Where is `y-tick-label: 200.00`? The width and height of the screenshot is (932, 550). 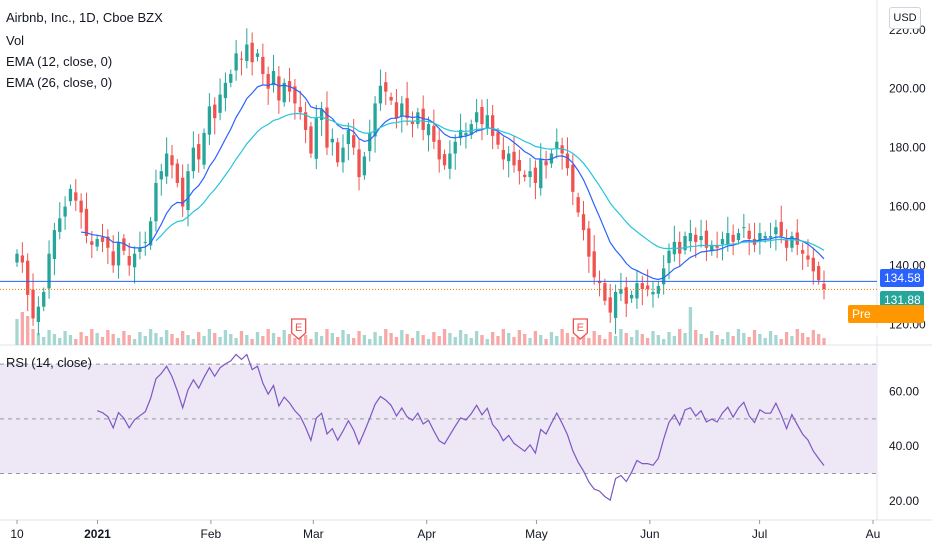 y-tick-label: 200.00 is located at coordinates (907, 89).